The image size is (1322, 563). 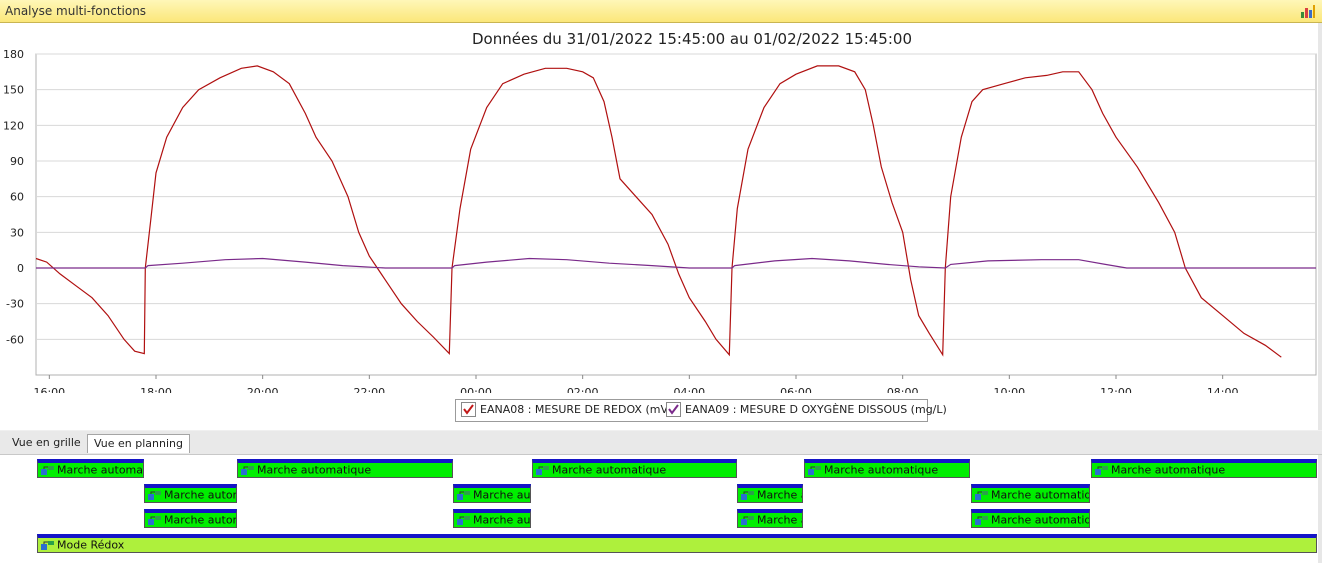 I want to click on y-tick-label: 90, so click(x=17, y=161).